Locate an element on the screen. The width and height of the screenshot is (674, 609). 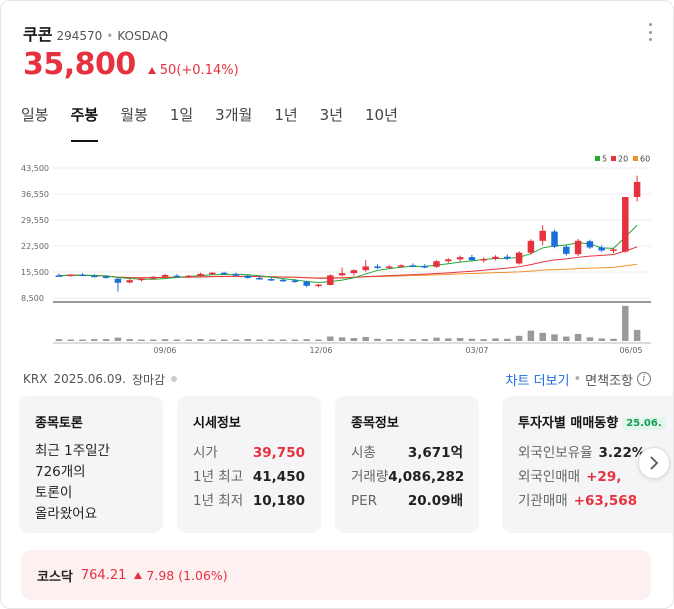
legend-label: 5 is located at coordinates (604, 159).